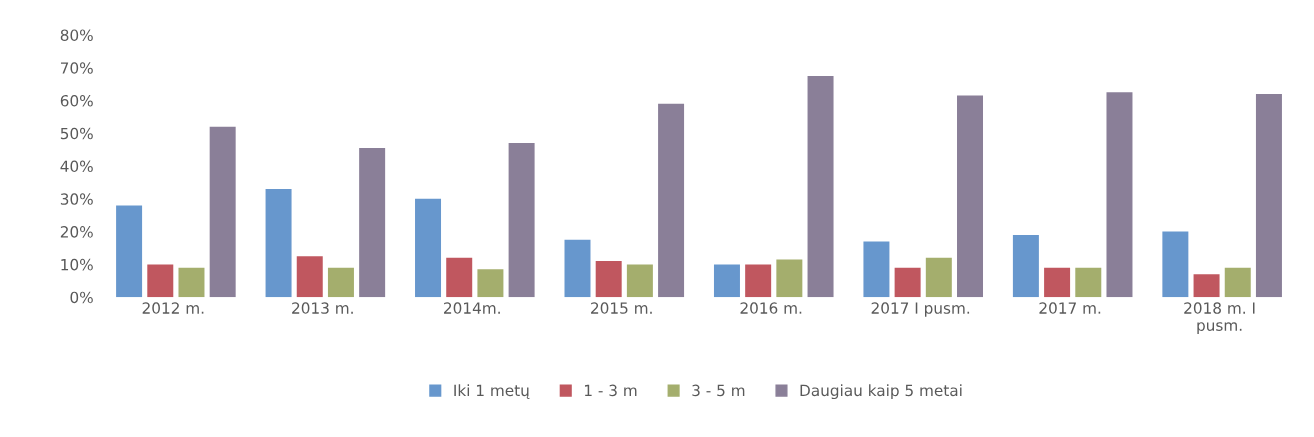  What do you see at coordinates (920, 309) in the screenshot?
I see `x-tick-label: 2017 I pusm.` at bounding box center [920, 309].